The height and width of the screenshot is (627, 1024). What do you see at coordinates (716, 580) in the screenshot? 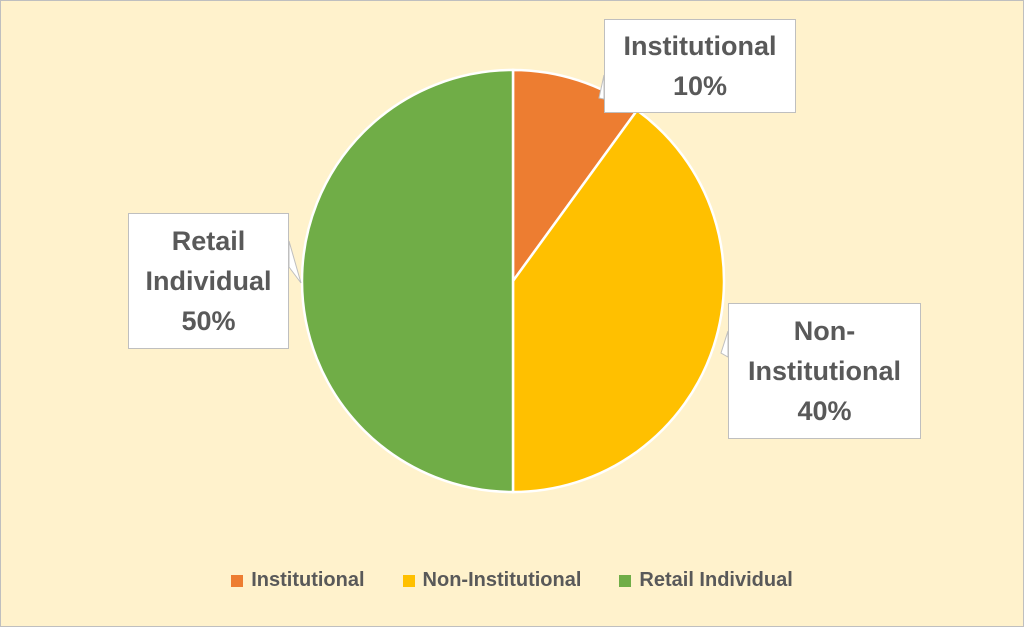
I see `legend-label: Retail Individual` at bounding box center [716, 580].